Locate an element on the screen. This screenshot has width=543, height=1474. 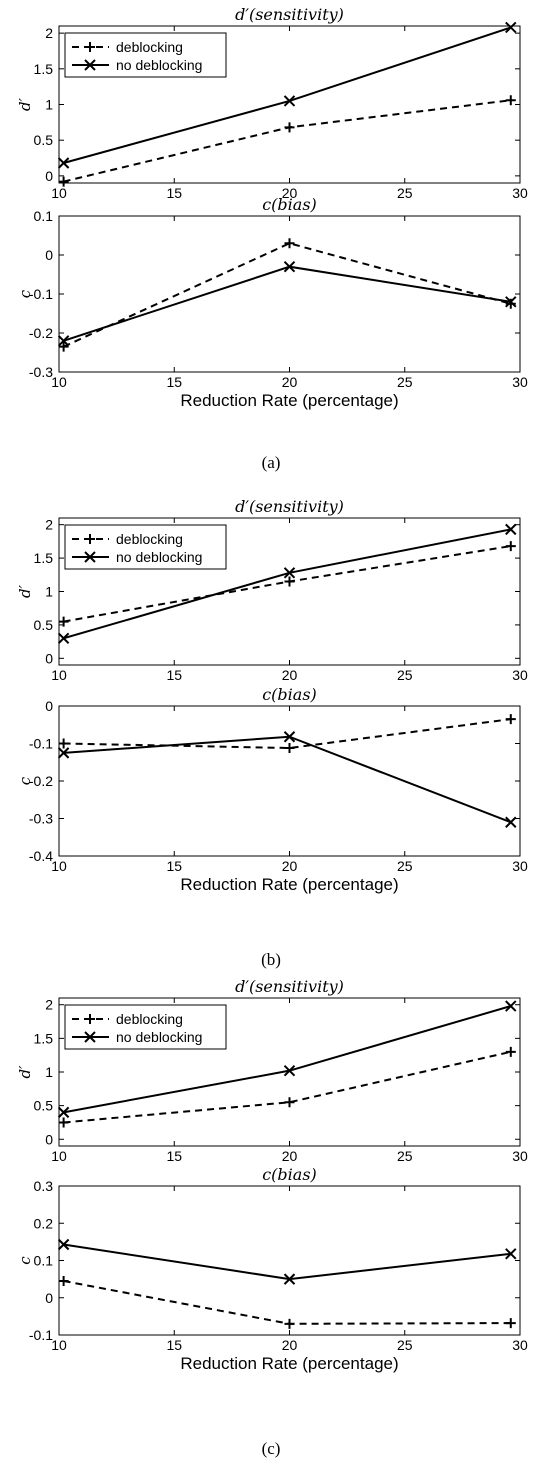
panel-caption: (b) is located at coordinates (271, 959).